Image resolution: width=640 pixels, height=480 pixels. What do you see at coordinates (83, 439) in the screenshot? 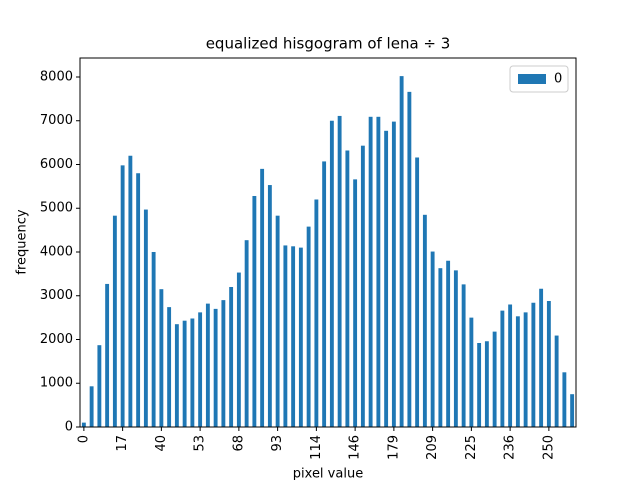
I see `x-tick-label: 0` at bounding box center [83, 439].